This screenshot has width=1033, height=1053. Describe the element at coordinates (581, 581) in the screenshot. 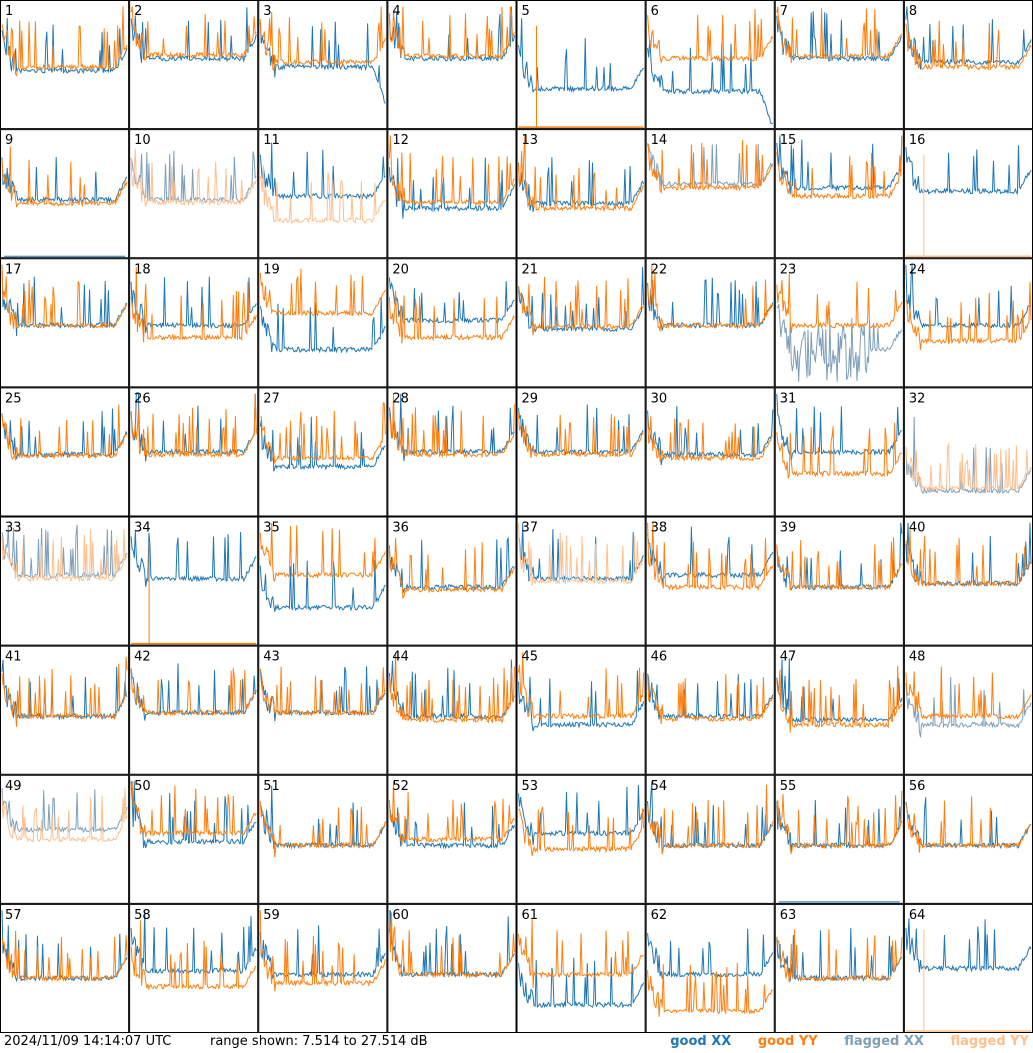

I see `panel-37: 37` at that location.